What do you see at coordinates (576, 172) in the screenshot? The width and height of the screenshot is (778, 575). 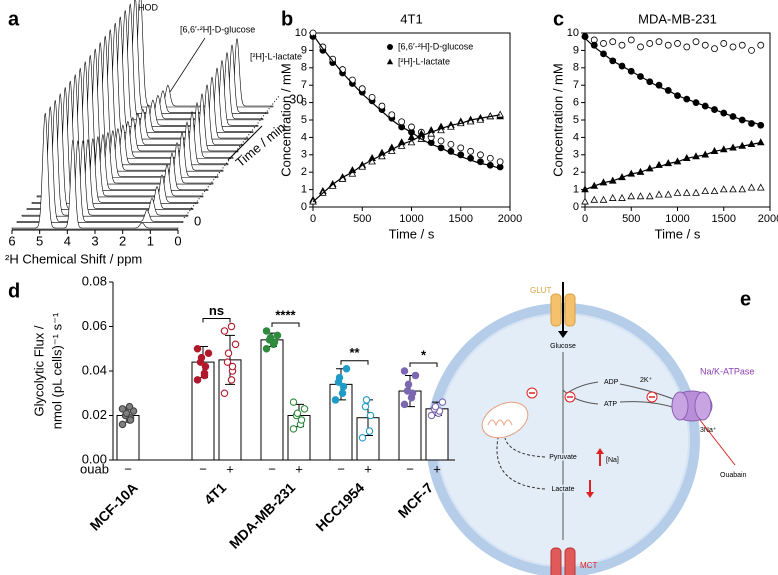 I see `y-tick-label: 2` at bounding box center [576, 172].